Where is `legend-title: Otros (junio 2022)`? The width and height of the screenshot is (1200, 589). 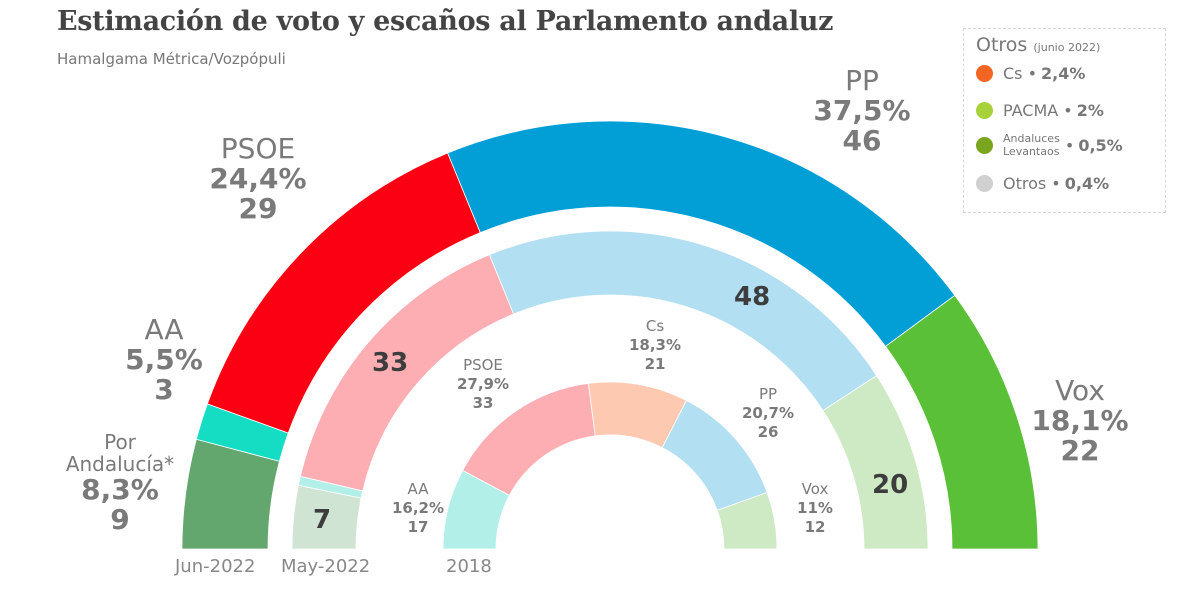
legend-title: Otros (junio 2022) is located at coordinates (1038, 45).